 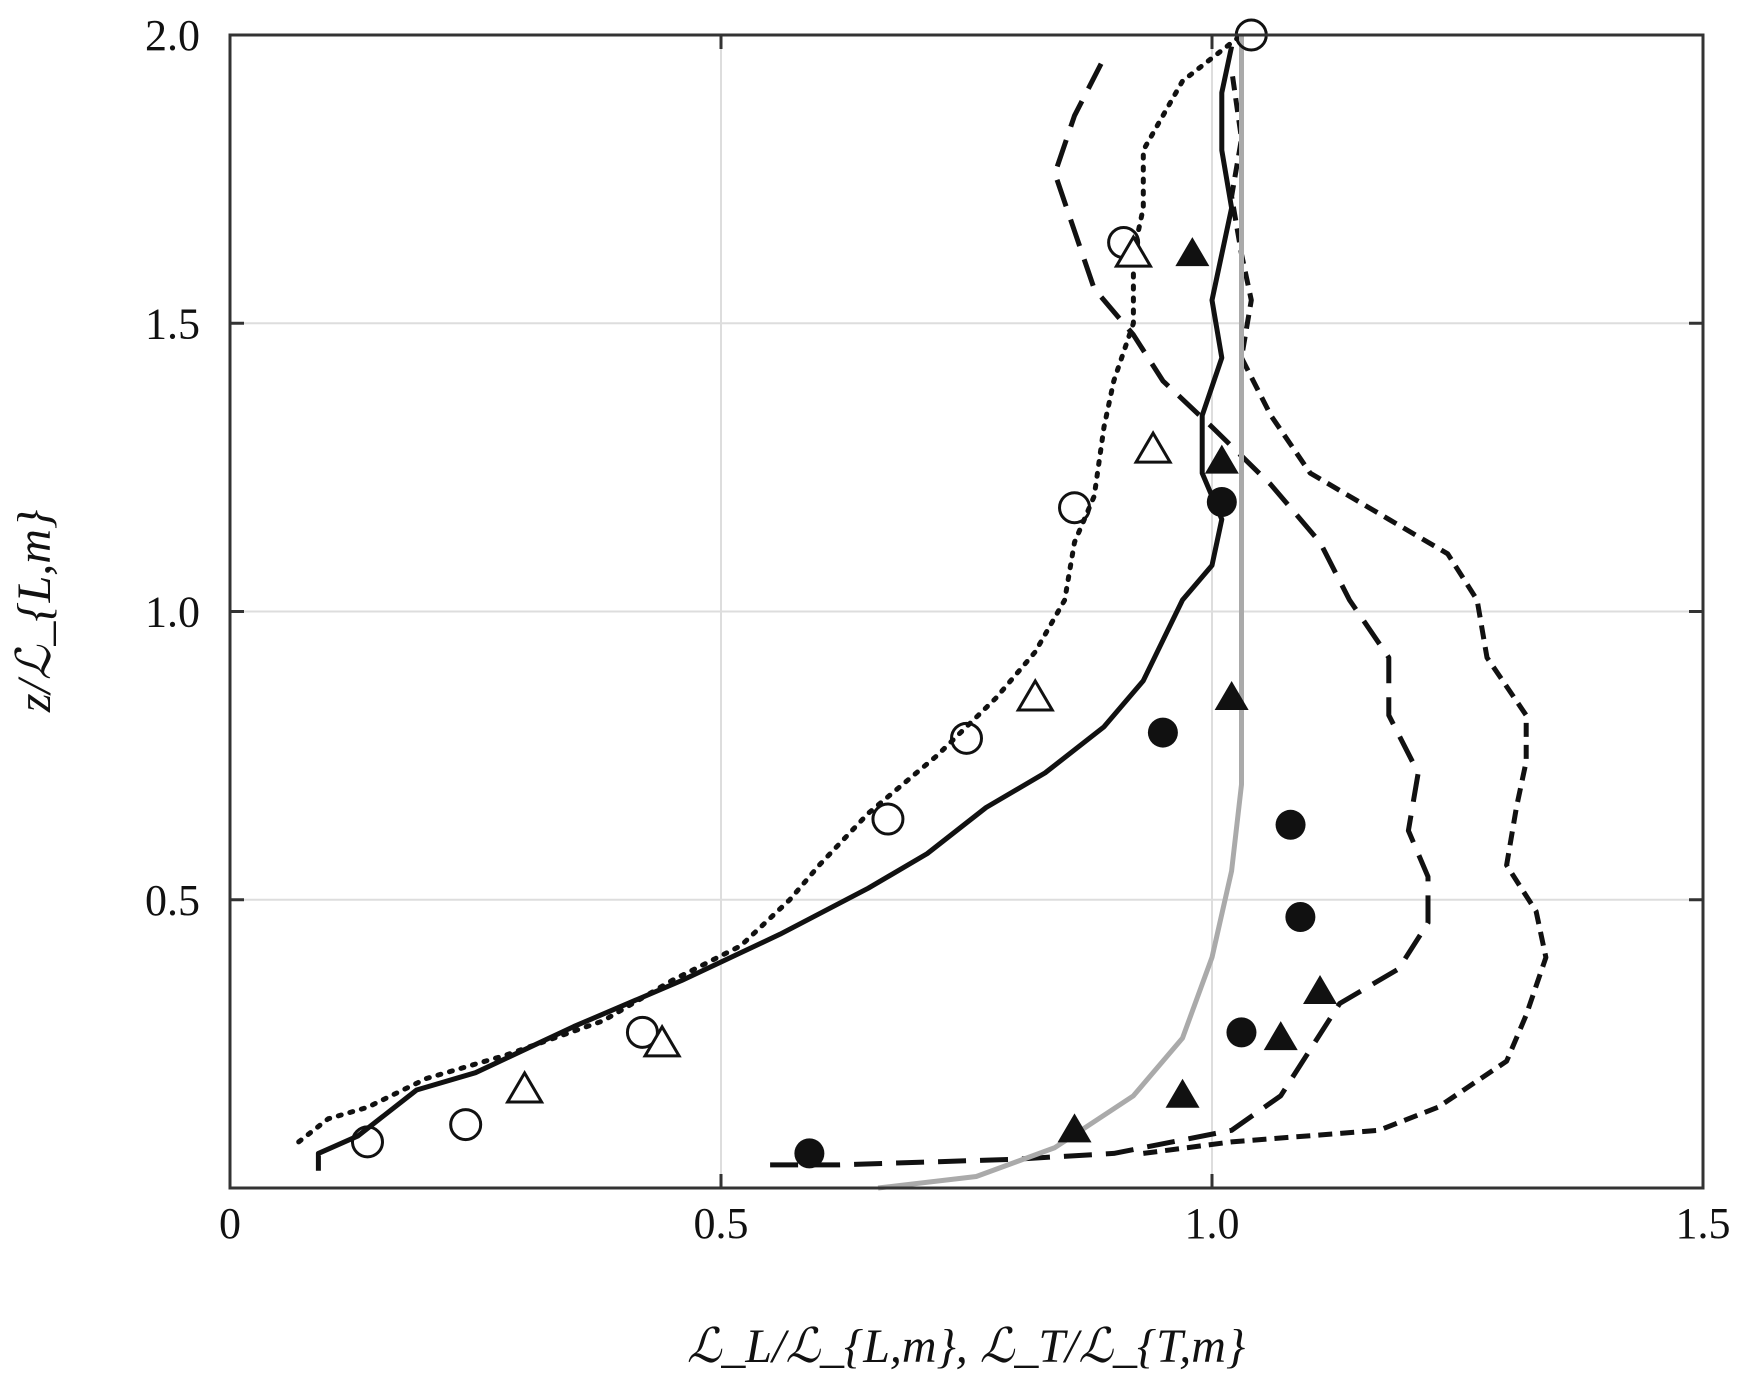 I want to click on y-axis-label-text: z/ℒ_{L,m}, so click(x=34, y=611).